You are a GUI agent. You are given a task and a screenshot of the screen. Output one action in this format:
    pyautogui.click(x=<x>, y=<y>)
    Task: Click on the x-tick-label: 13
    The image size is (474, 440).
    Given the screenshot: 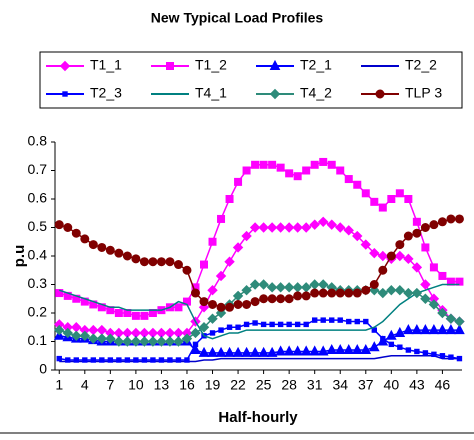 What is the action you would take?
    pyautogui.click(x=162, y=385)
    